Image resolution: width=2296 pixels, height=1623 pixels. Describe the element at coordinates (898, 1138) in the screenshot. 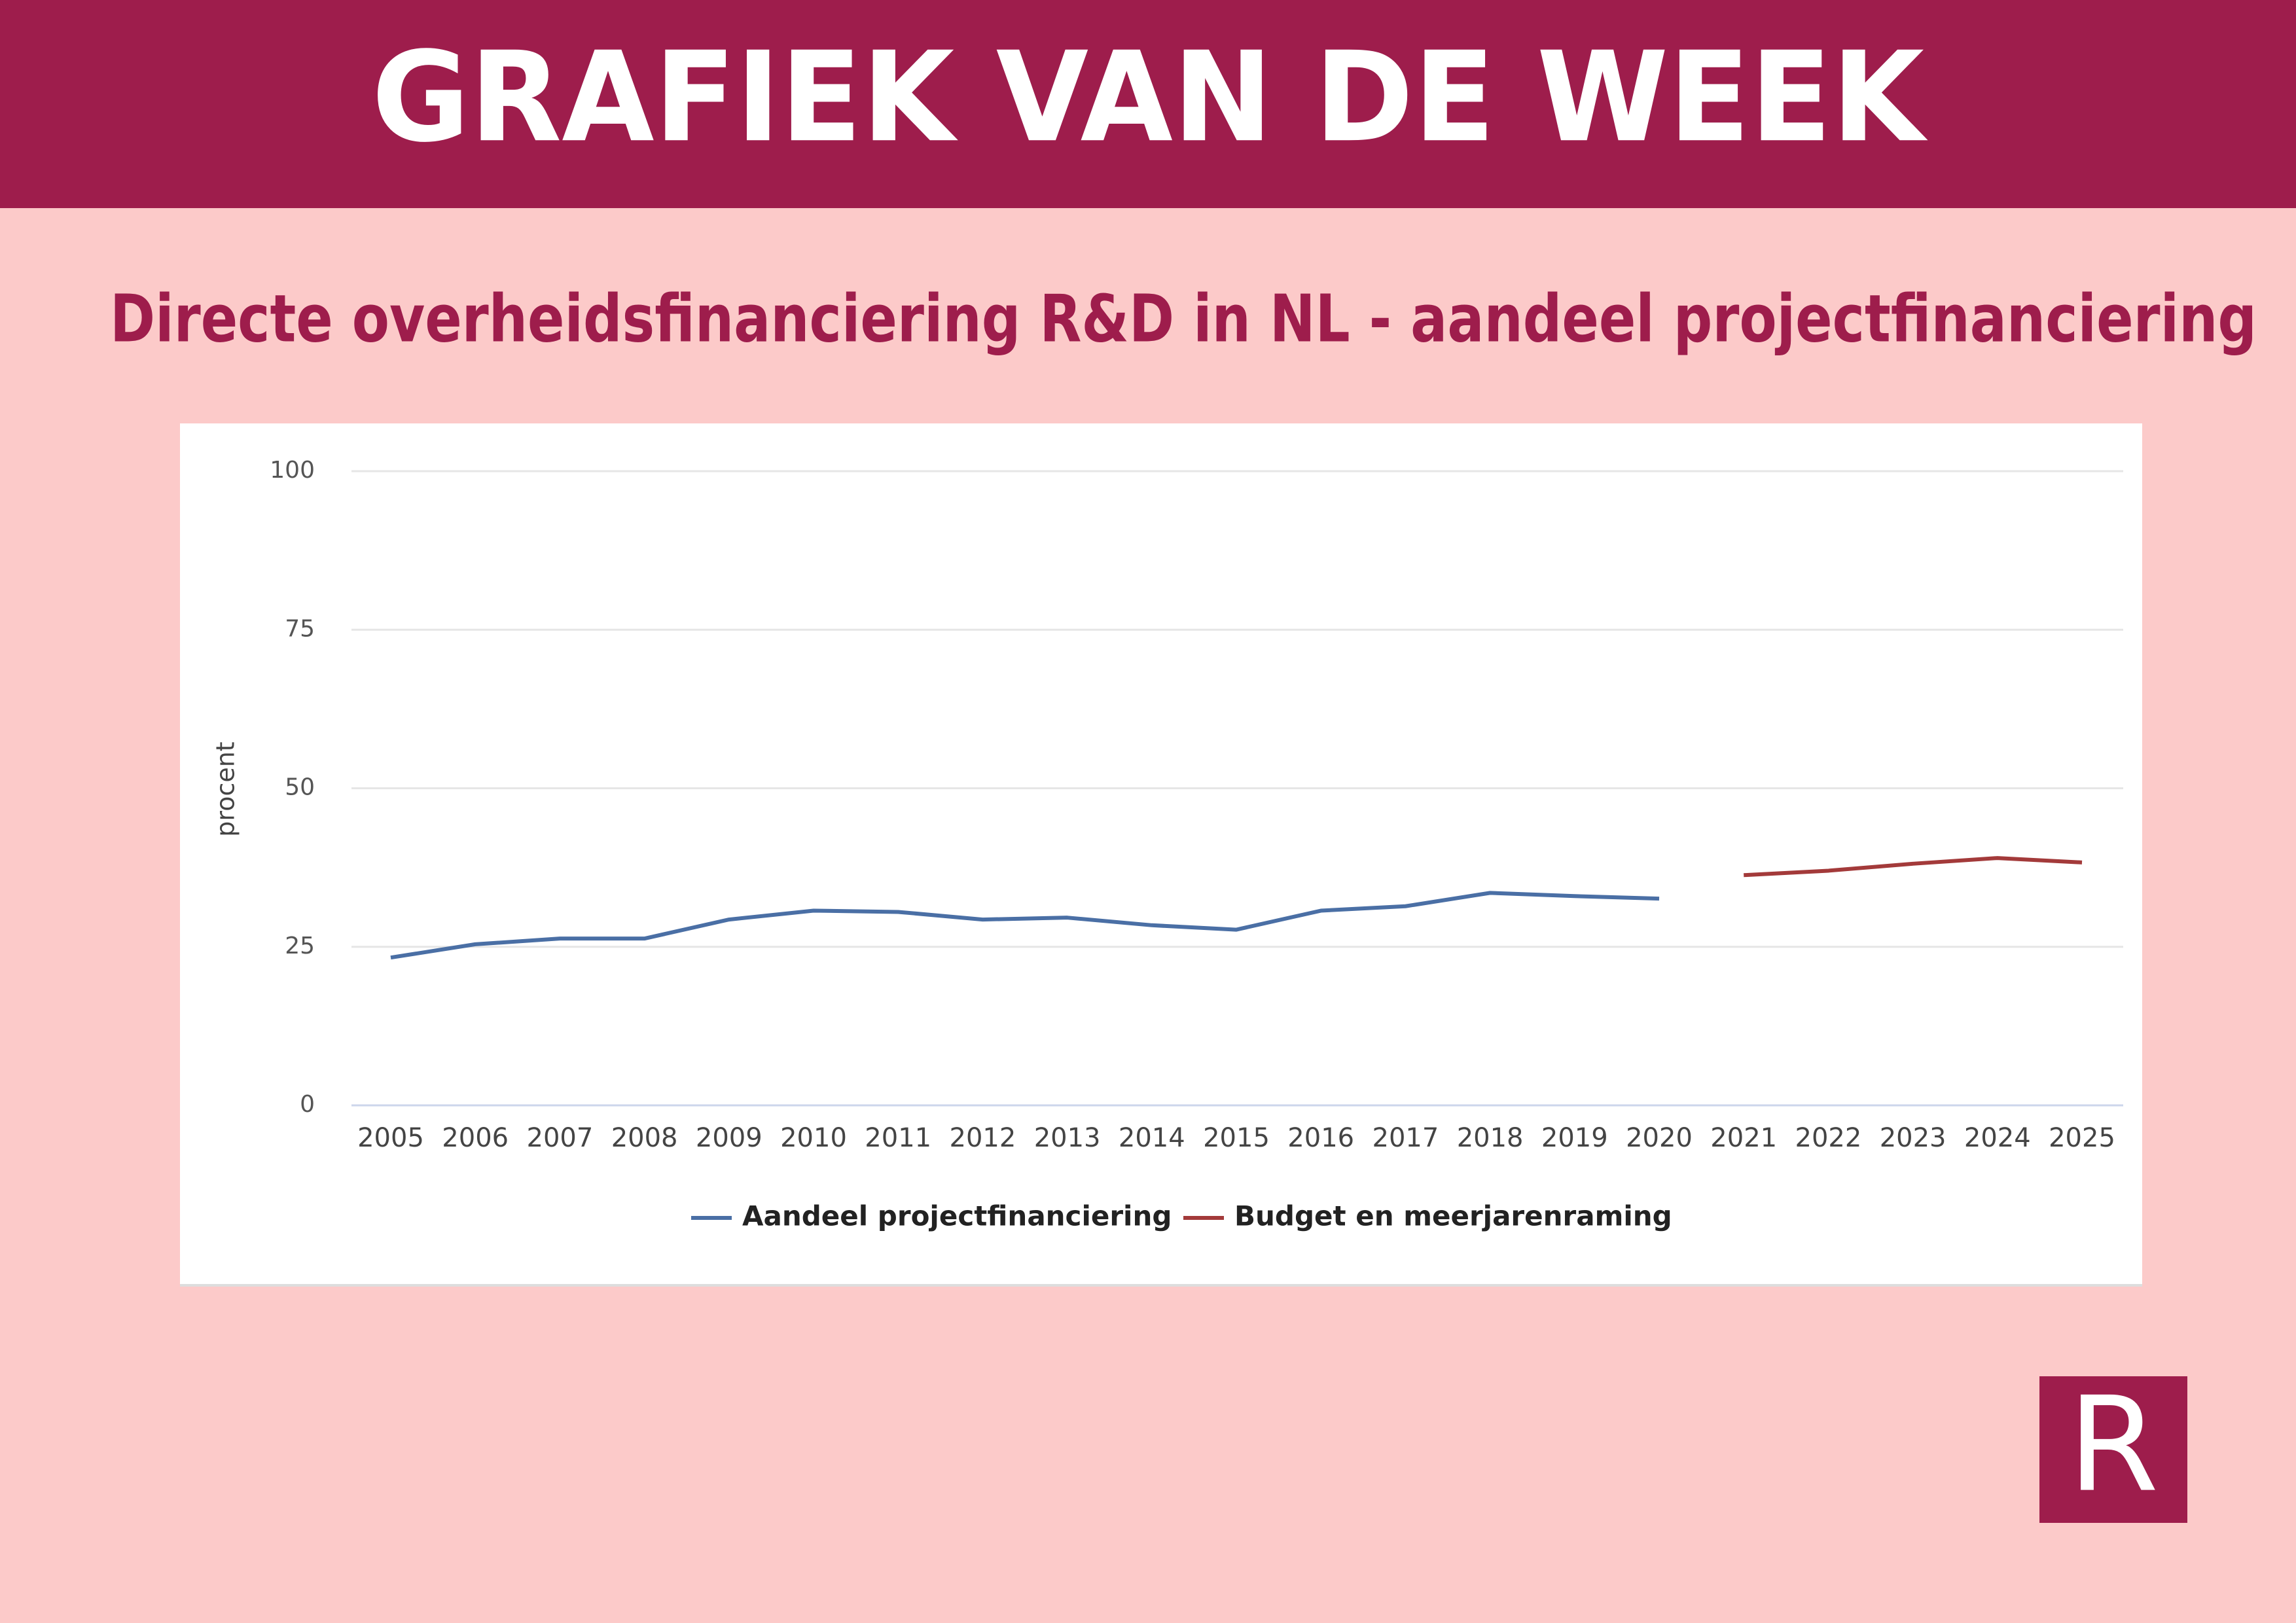

I see `x-tick-label: 2011` at that location.